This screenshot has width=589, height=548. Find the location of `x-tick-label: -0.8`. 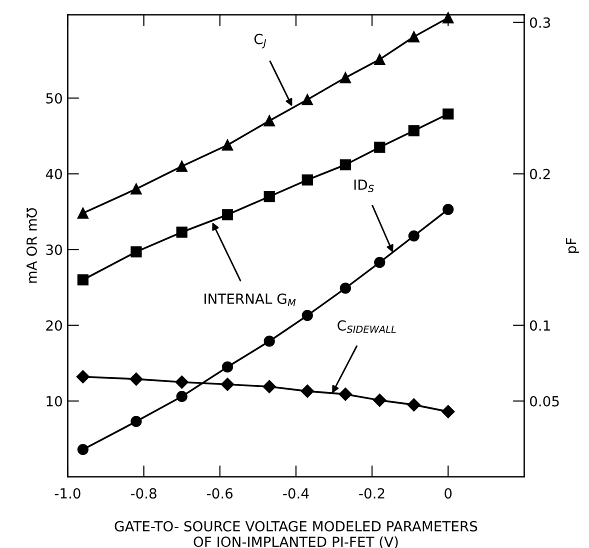

x-tick-label: -0.8 is located at coordinates (143, 493).